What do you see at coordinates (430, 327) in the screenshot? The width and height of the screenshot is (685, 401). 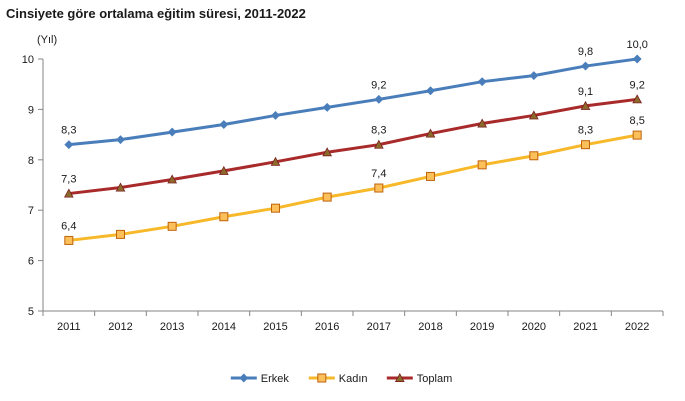 I see `x-tick-label: 2018` at bounding box center [430, 327].